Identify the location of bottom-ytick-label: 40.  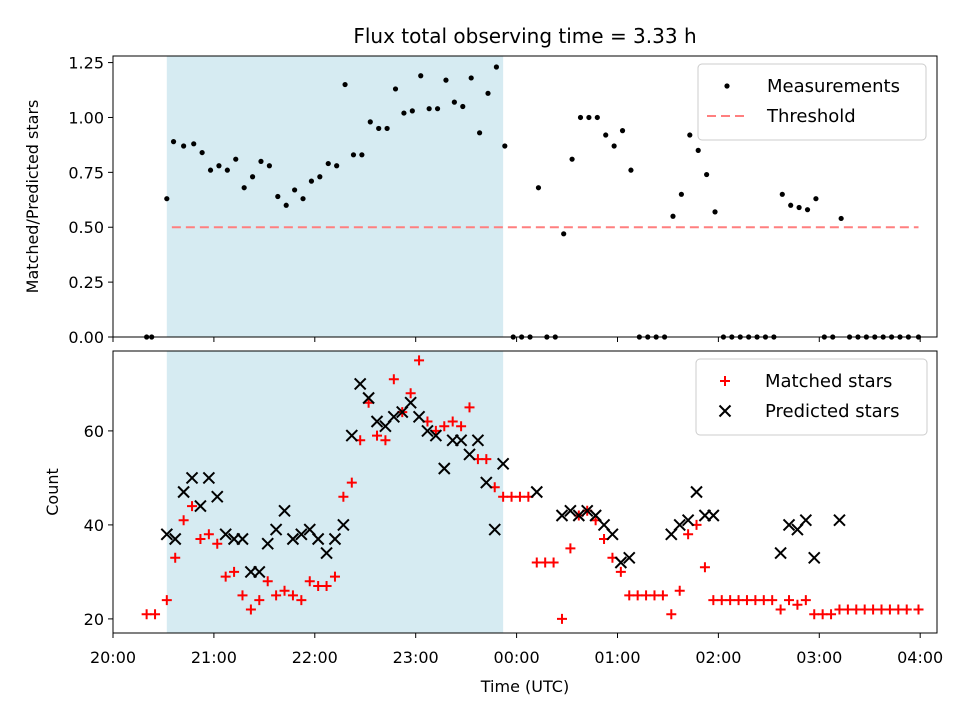
(94, 525).